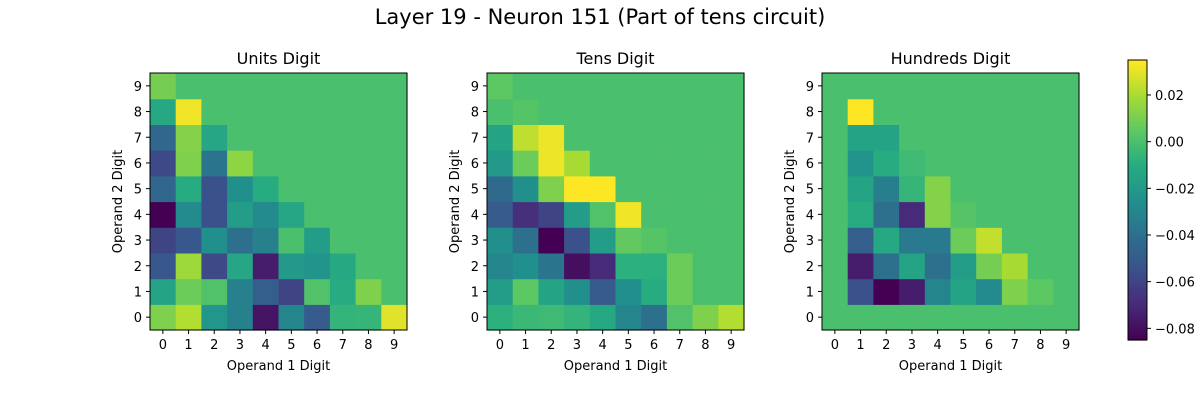 This screenshot has height=400, width=1200. Describe the element at coordinates (500, 137) in the screenshot. I see `tens-digit-cell-r7-c0` at that location.